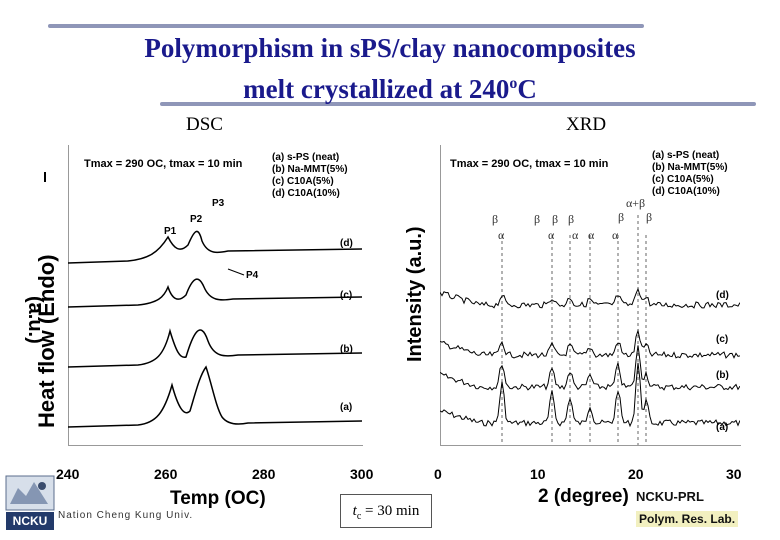 The width and height of the screenshot is (780, 540). Describe the element at coordinates (390, 48) in the screenshot. I see `slide-title-line1: Polymorphism in sPS/clay nanocomposites` at that location.